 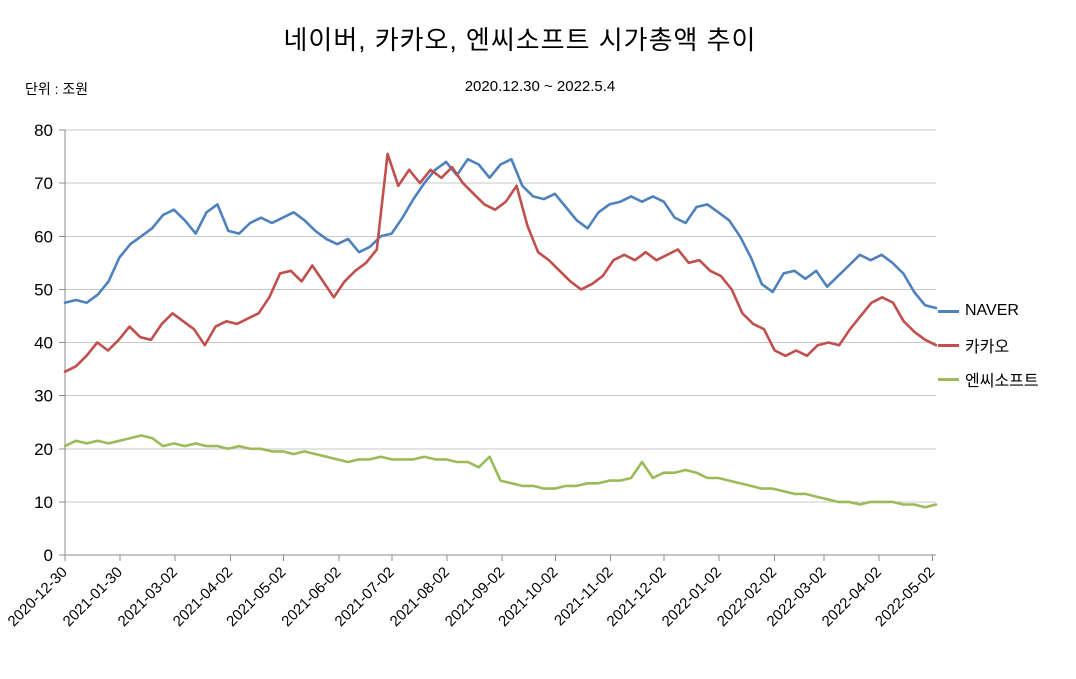 What do you see at coordinates (948, 311) in the screenshot?
I see `legend-swatch-naver` at bounding box center [948, 311].